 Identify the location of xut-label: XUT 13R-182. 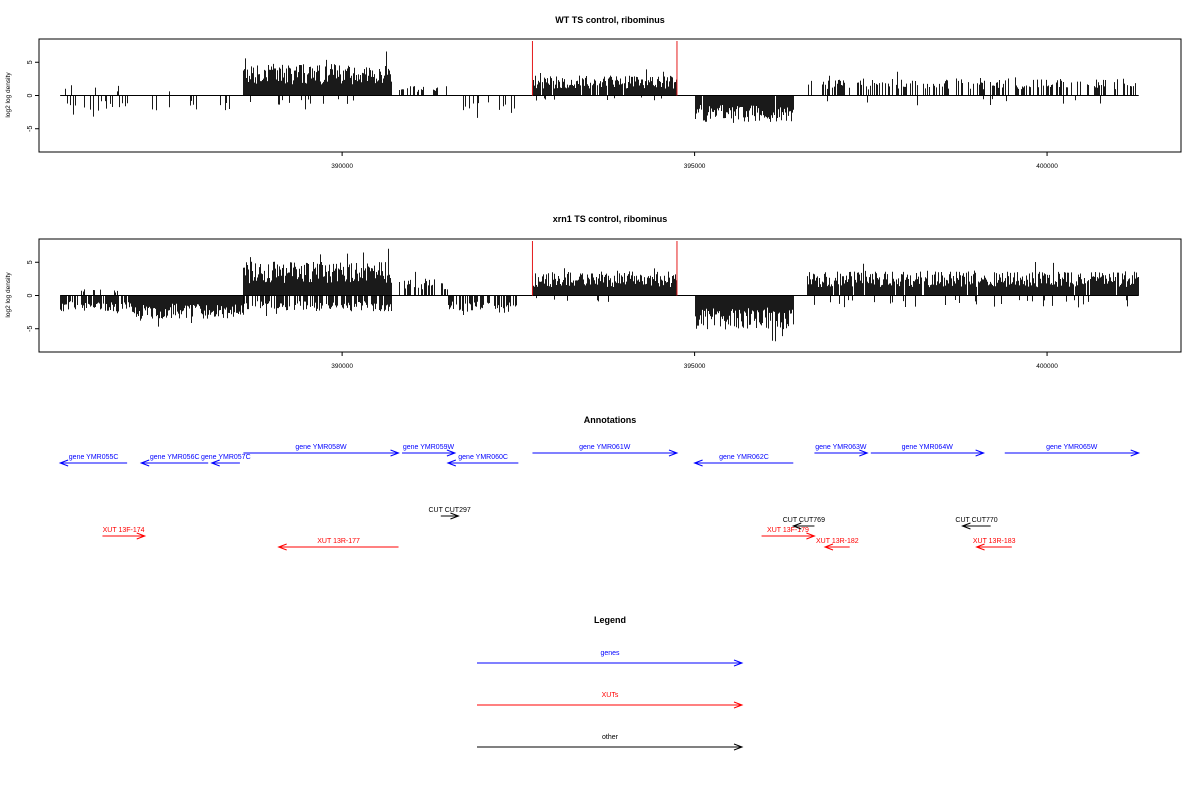
(837, 541).